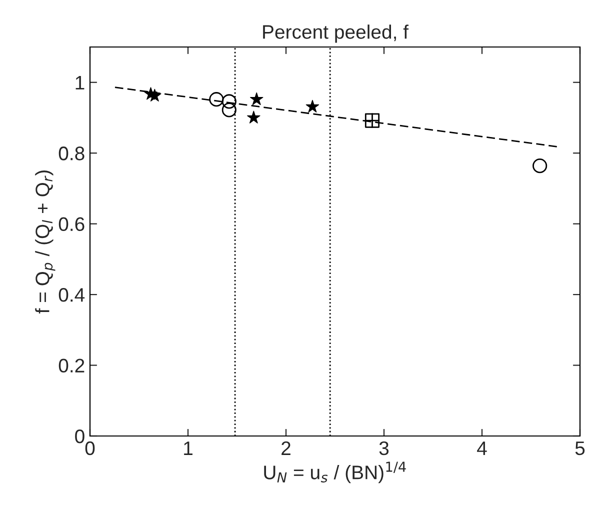 The image size is (589, 513). I want to click on x-tick-label: 3, so click(384, 448).